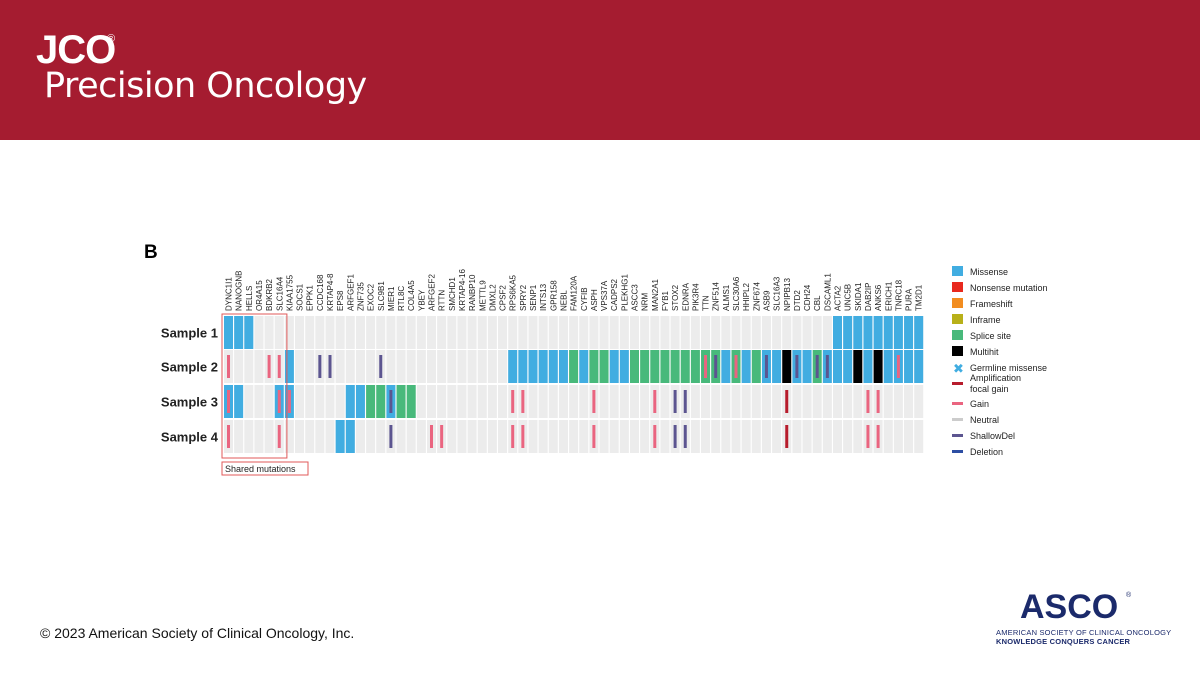 The width and height of the screenshot is (1200, 675). I want to click on gene-label: ALMS1, so click(726, 297).